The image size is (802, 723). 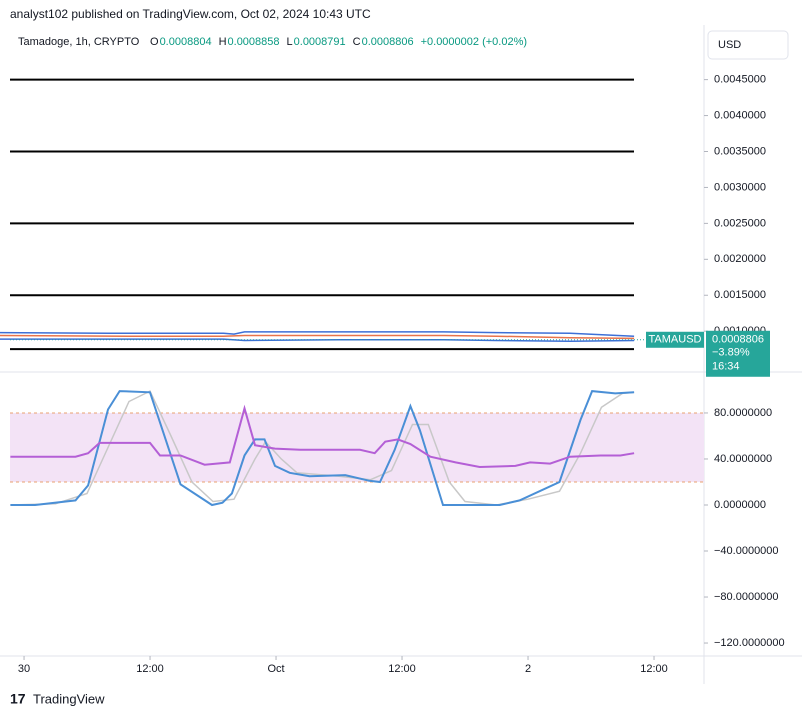 What do you see at coordinates (388, 42) in the screenshot?
I see `ohlc-value: 0.0008806` at bounding box center [388, 42].